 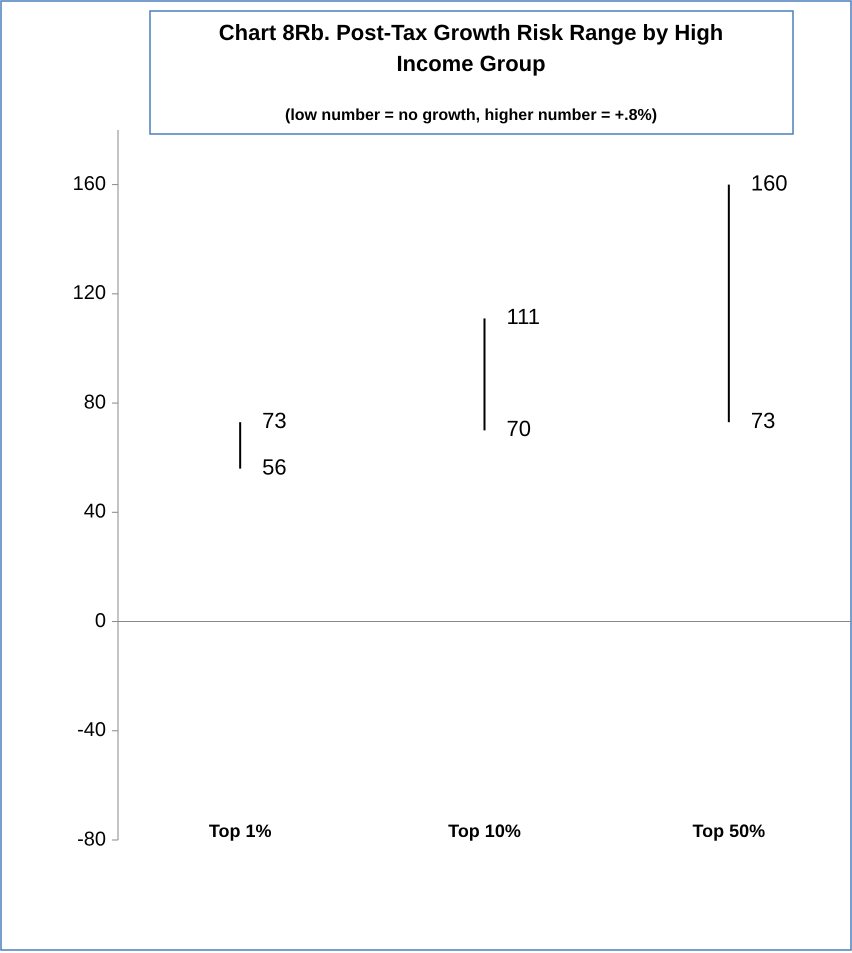 I want to click on annotation: 56, so click(x=274, y=467).